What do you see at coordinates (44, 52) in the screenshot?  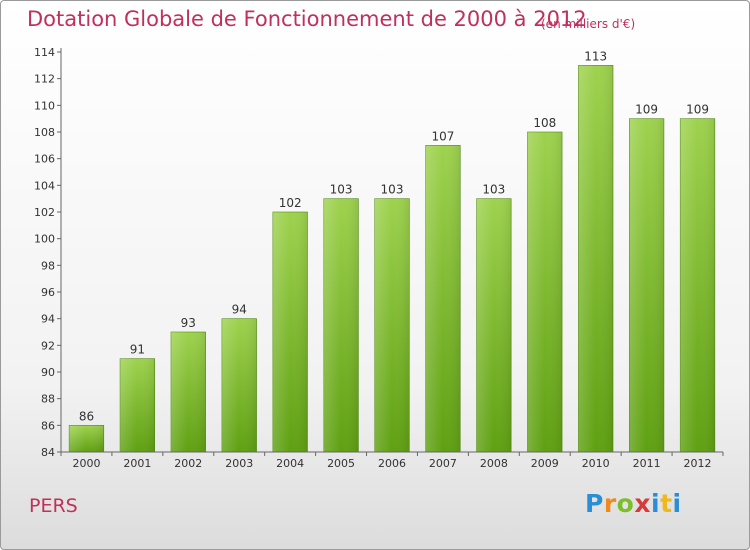 I see `y-tick-label: 114` at bounding box center [44, 52].